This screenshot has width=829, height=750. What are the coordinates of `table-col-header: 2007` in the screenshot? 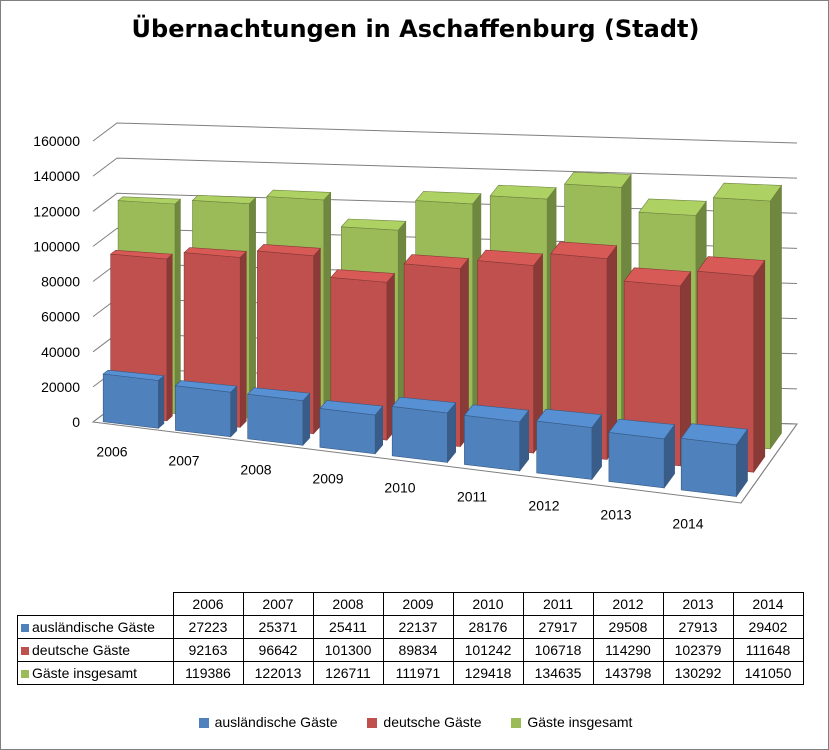 It's located at (278, 604).